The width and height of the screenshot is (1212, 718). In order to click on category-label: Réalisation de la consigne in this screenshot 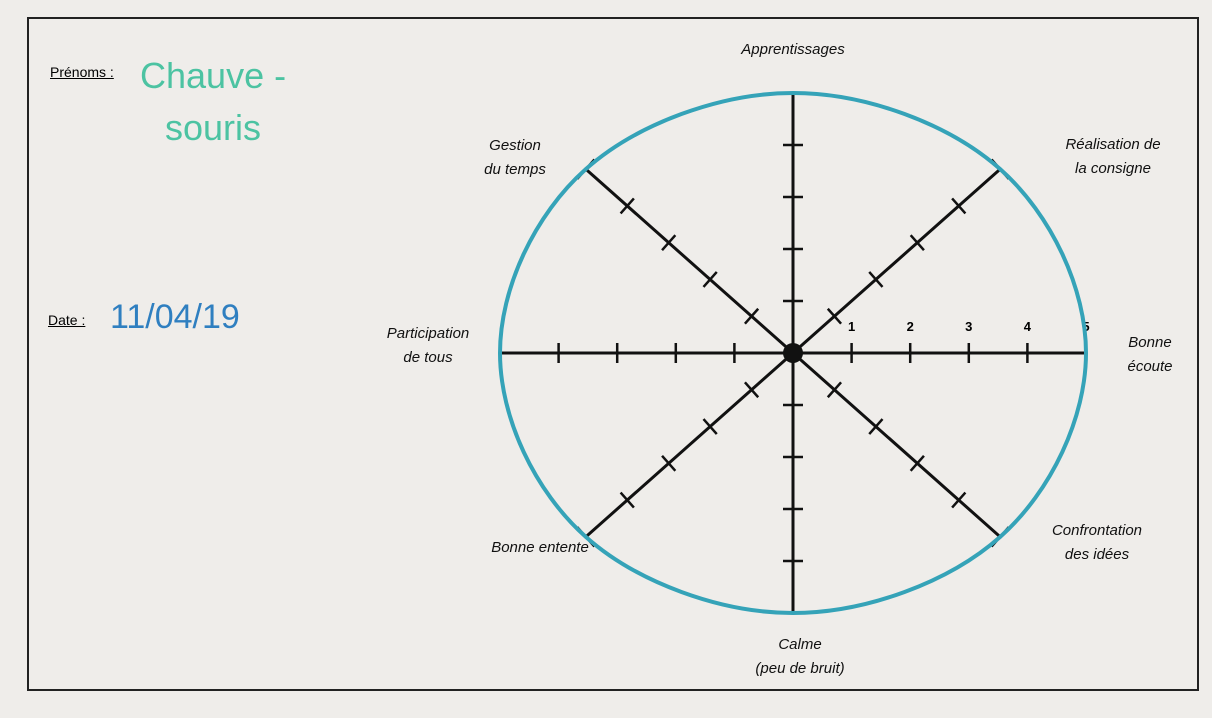, I will do `click(1113, 156)`.